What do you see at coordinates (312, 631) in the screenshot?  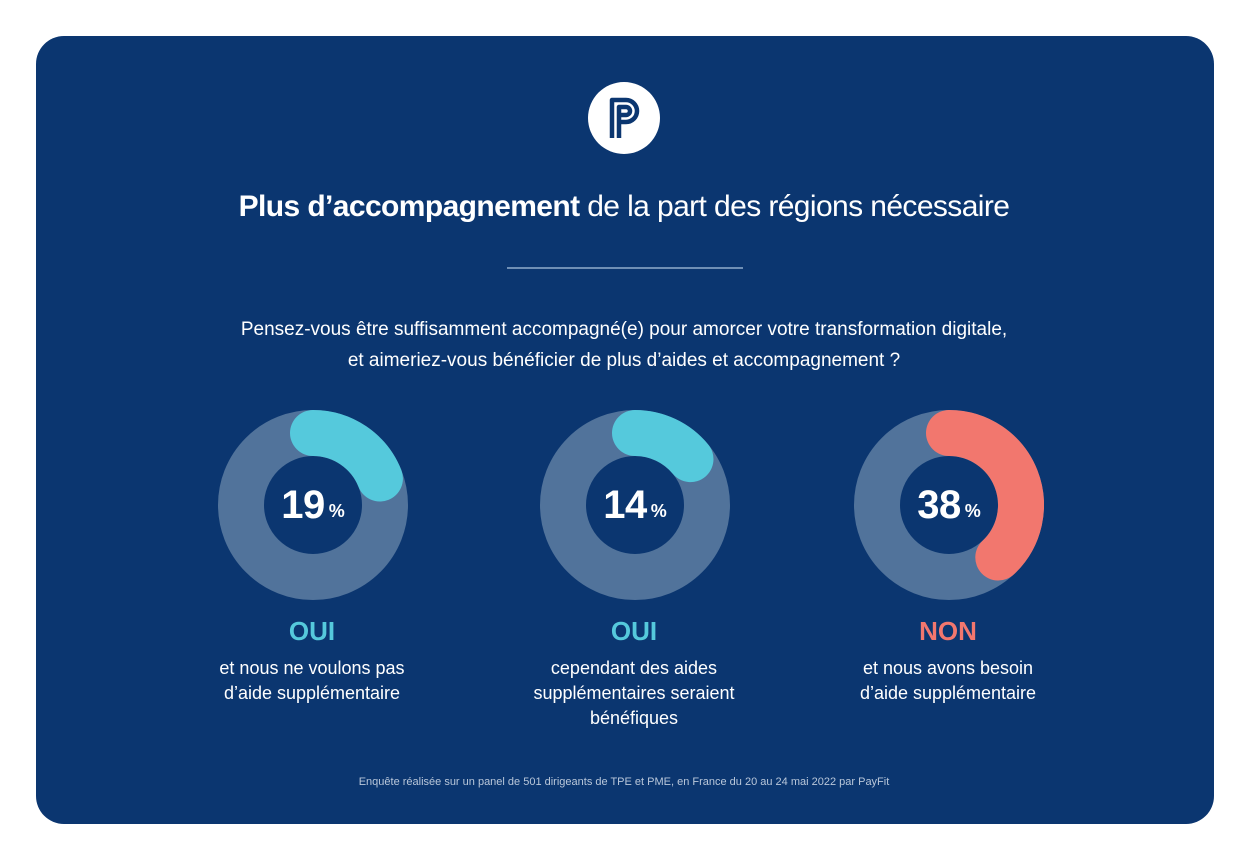 I see `answer-label-1: OUI` at bounding box center [312, 631].